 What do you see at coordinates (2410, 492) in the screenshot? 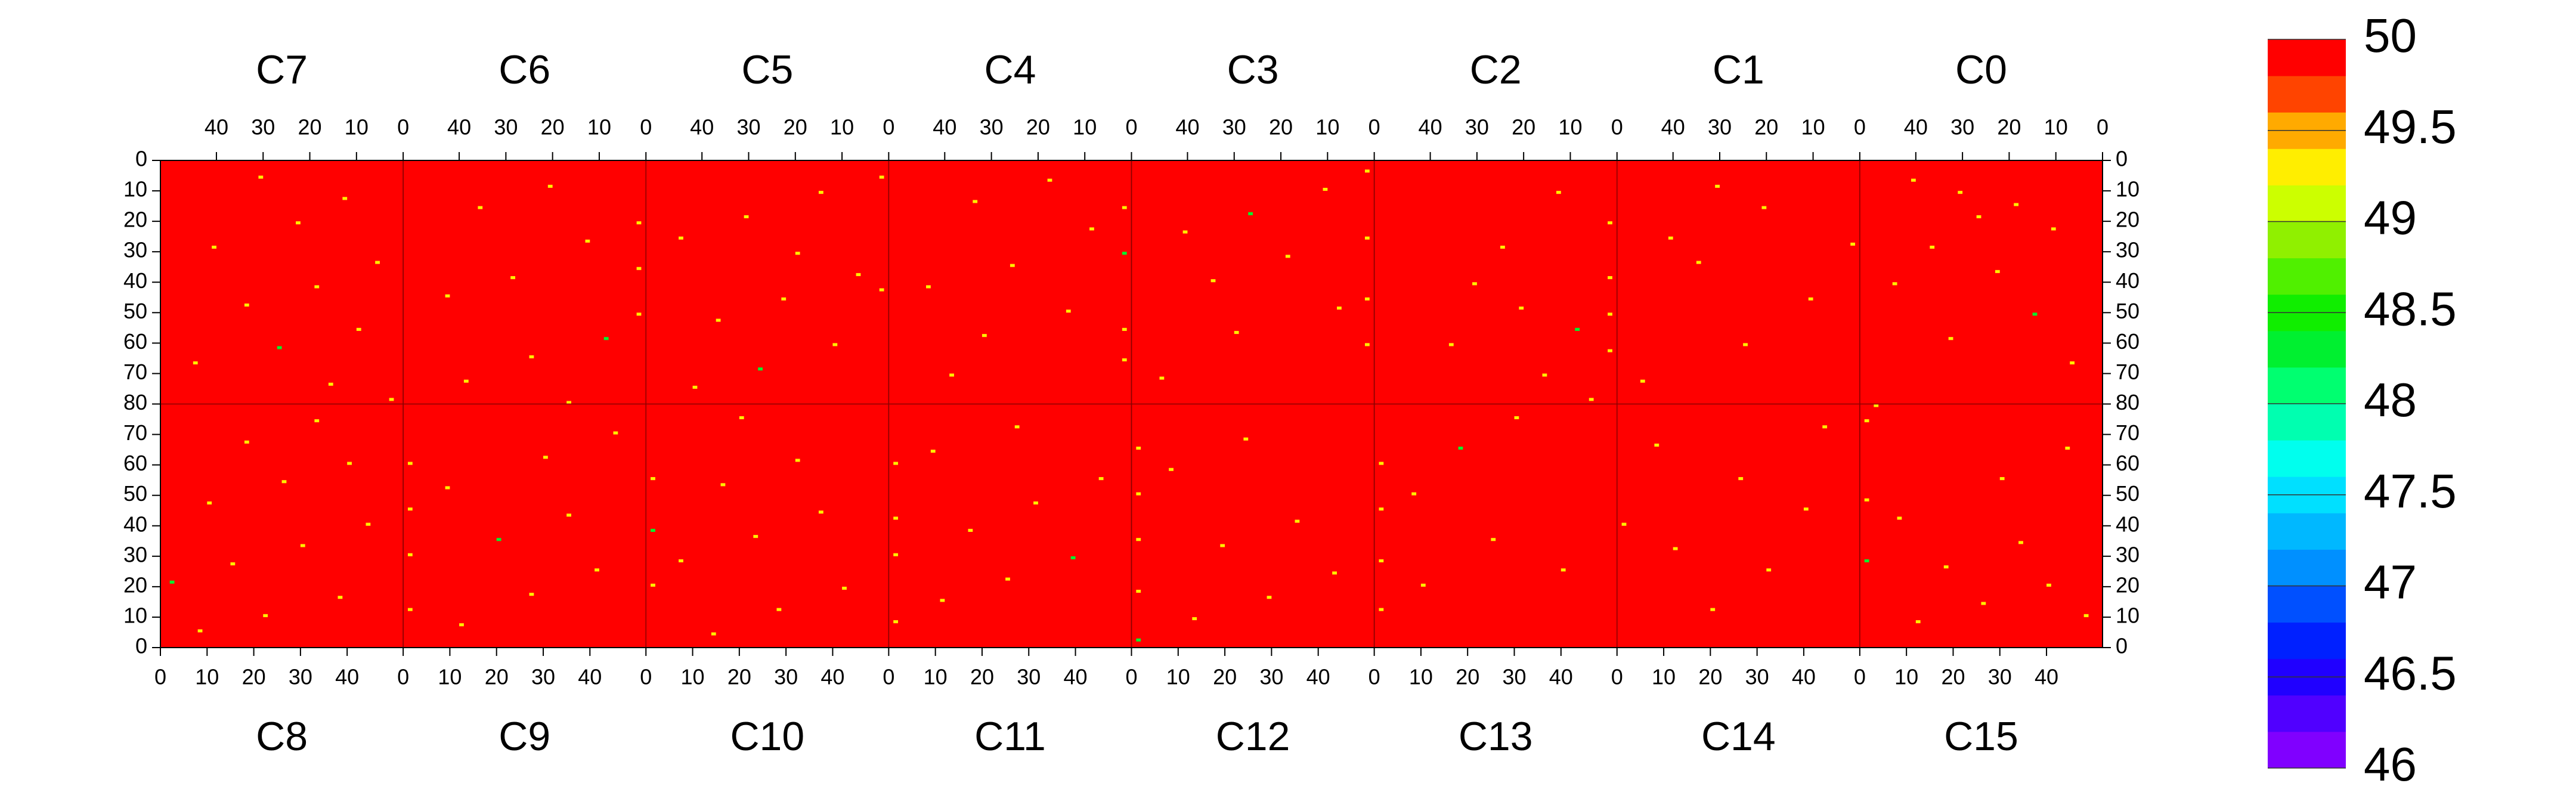
I see `colorbar-tick-label: 47.5` at bounding box center [2410, 492].